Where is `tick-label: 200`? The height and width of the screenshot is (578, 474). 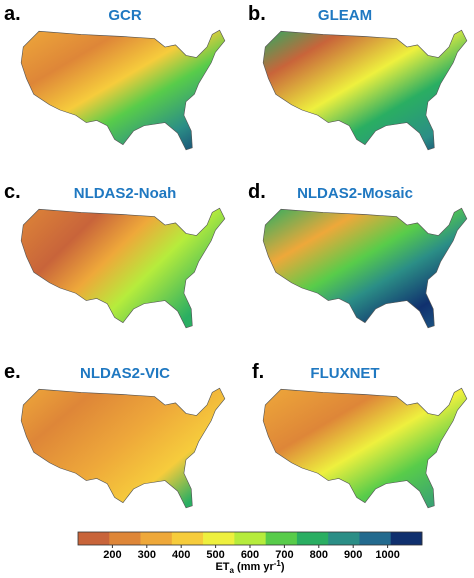 tick-label: 200 is located at coordinates (112, 555).